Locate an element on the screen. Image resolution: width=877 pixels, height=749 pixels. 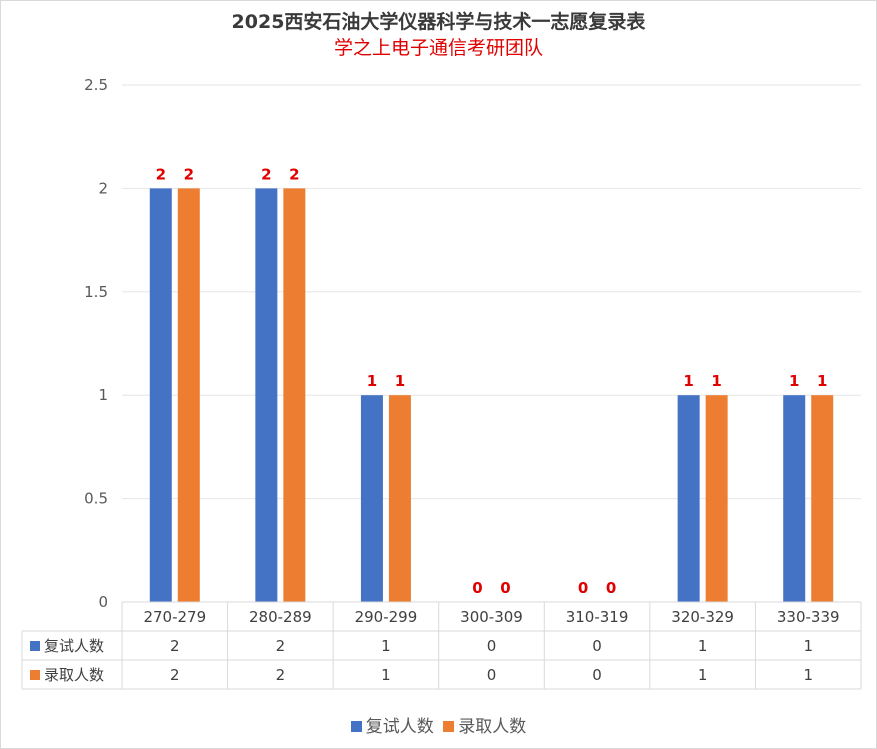
table-row-label: 复试人数 is located at coordinates (74, 646).